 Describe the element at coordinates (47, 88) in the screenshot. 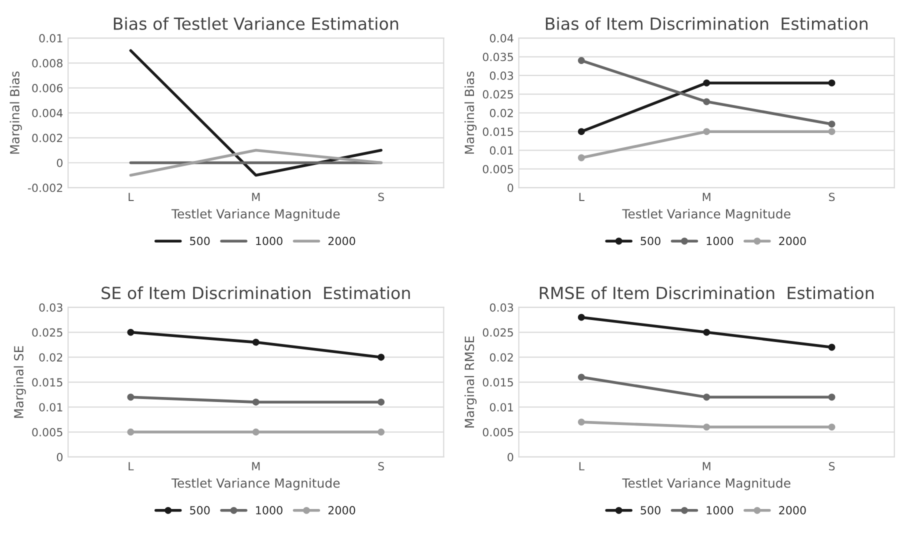

I see `y-tick-label: 0.006` at that location.